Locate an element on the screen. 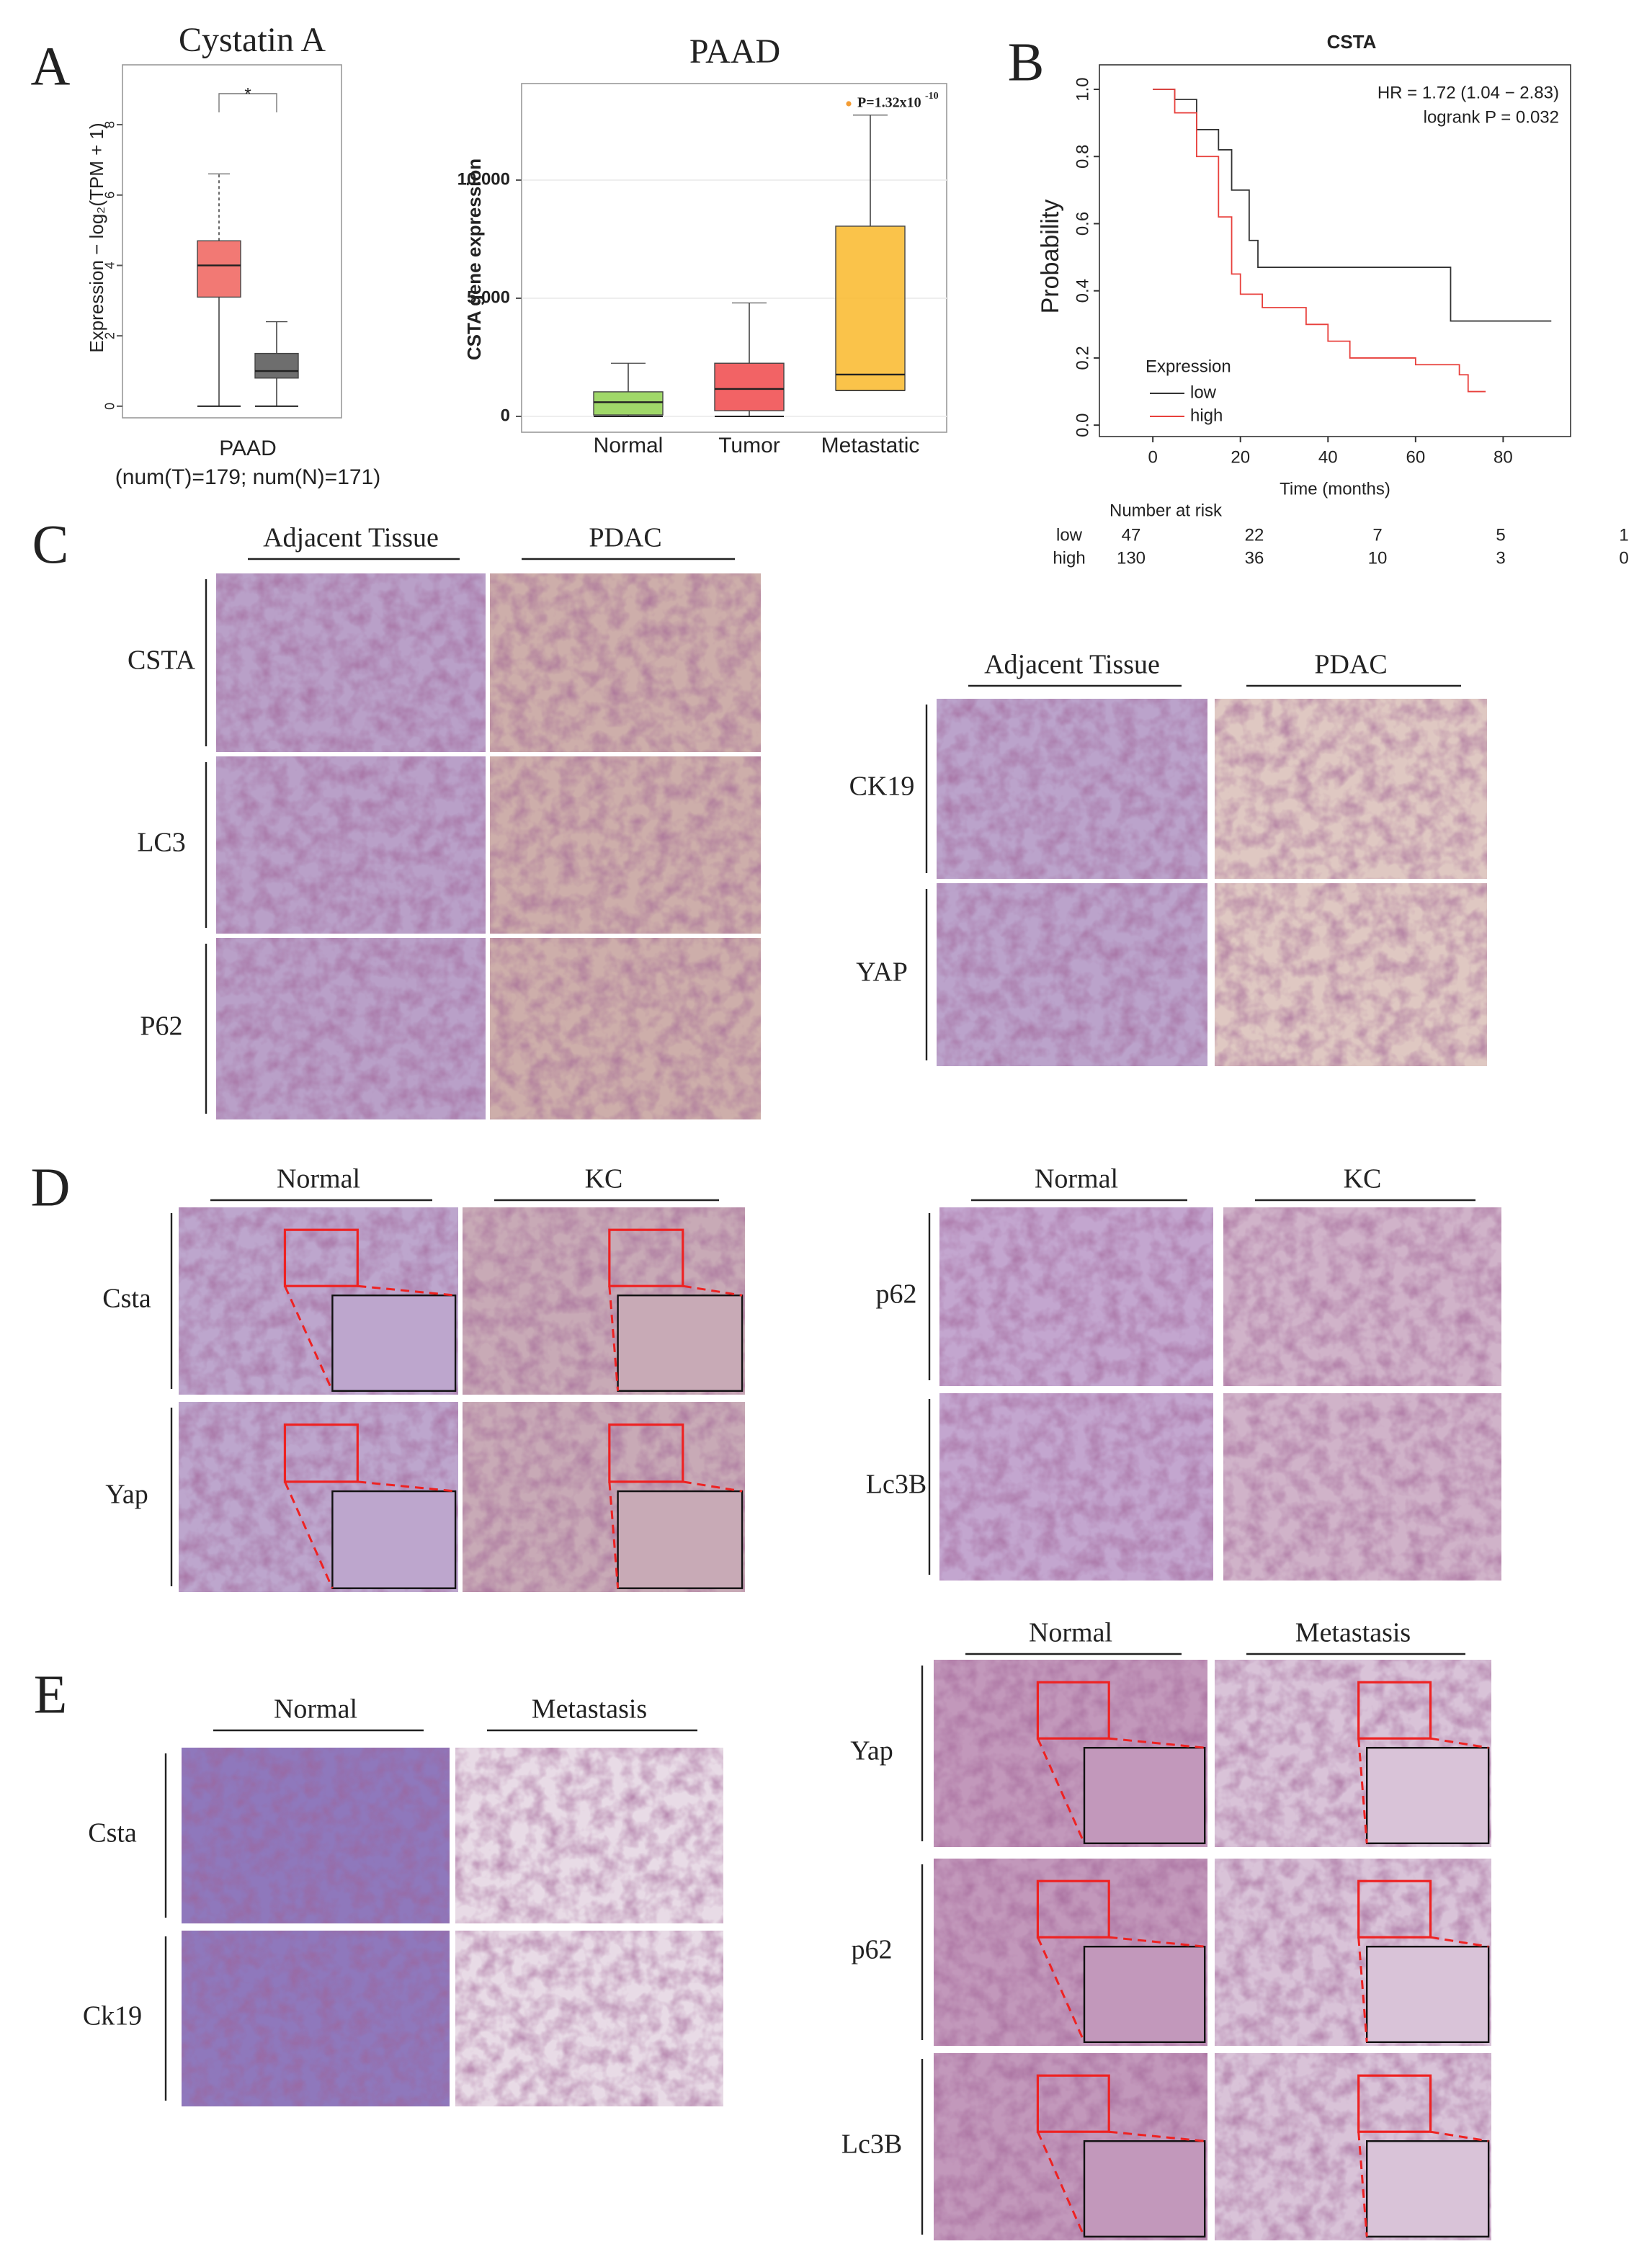  panel-letter: B is located at coordinates (1026, 62).